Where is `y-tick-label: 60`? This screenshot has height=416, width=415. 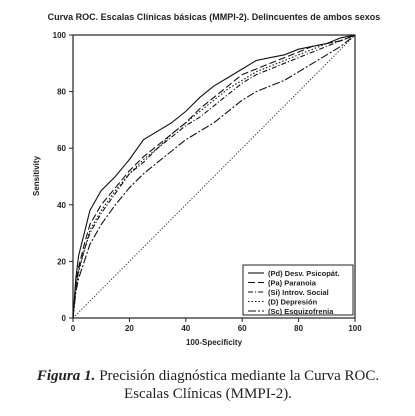 y-tick-label: 60 is located at coordinates (61, 148).